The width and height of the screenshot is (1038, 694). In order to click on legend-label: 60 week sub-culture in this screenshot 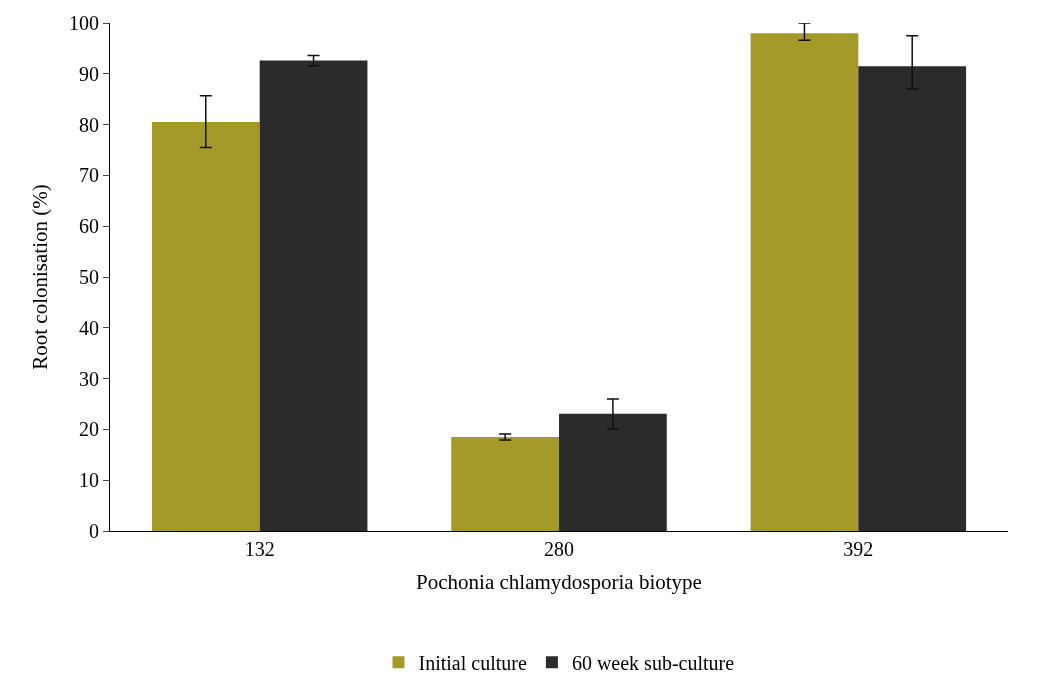, I will do `click(653, 663)`.